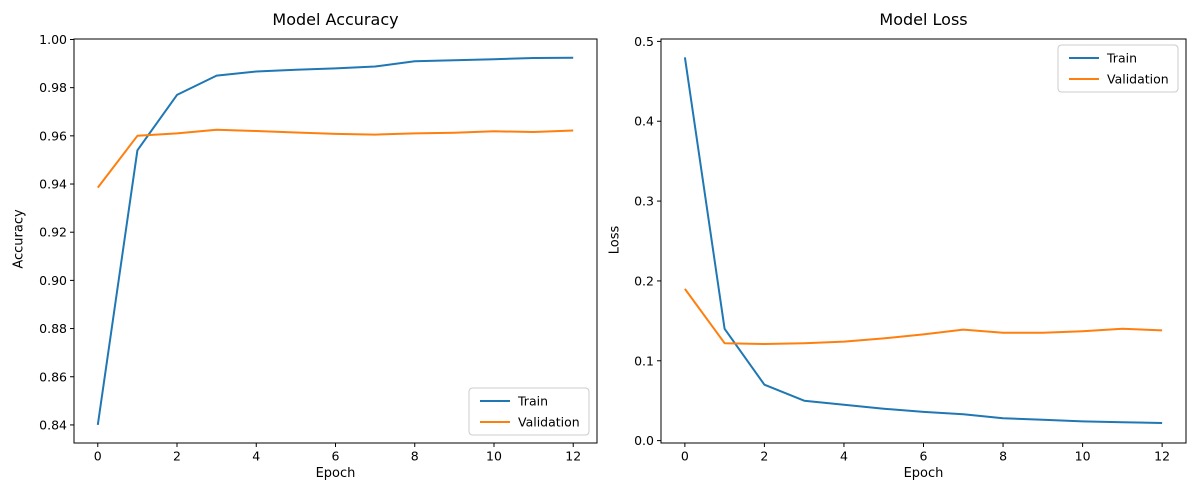  Describe the element at coordinates (644, 440) in the screenshot. I see `y-tick-label: 0.0` at that location.